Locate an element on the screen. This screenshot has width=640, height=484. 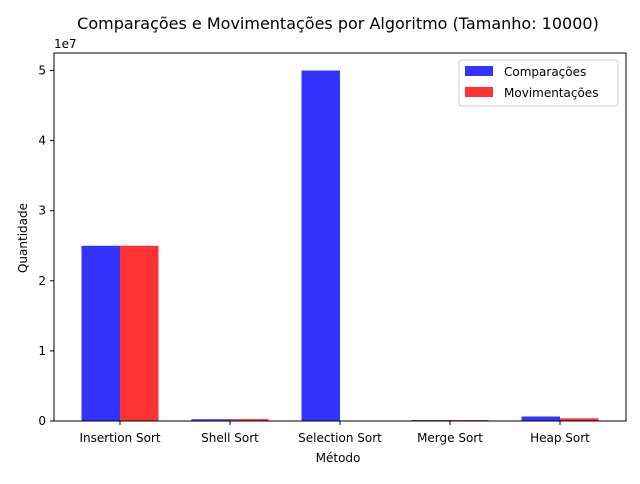
x-tick-label: Shell Sort is located at coordinates (230, 438).